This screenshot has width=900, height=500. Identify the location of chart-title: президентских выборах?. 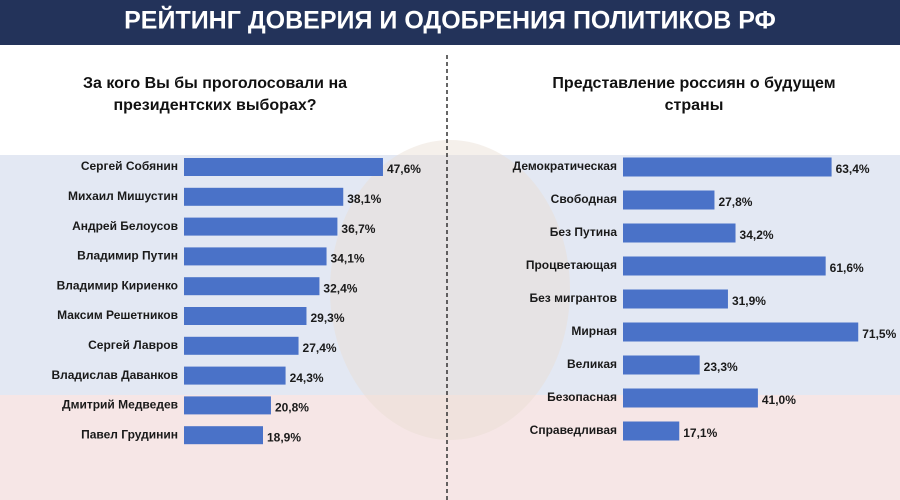
(214, 105).